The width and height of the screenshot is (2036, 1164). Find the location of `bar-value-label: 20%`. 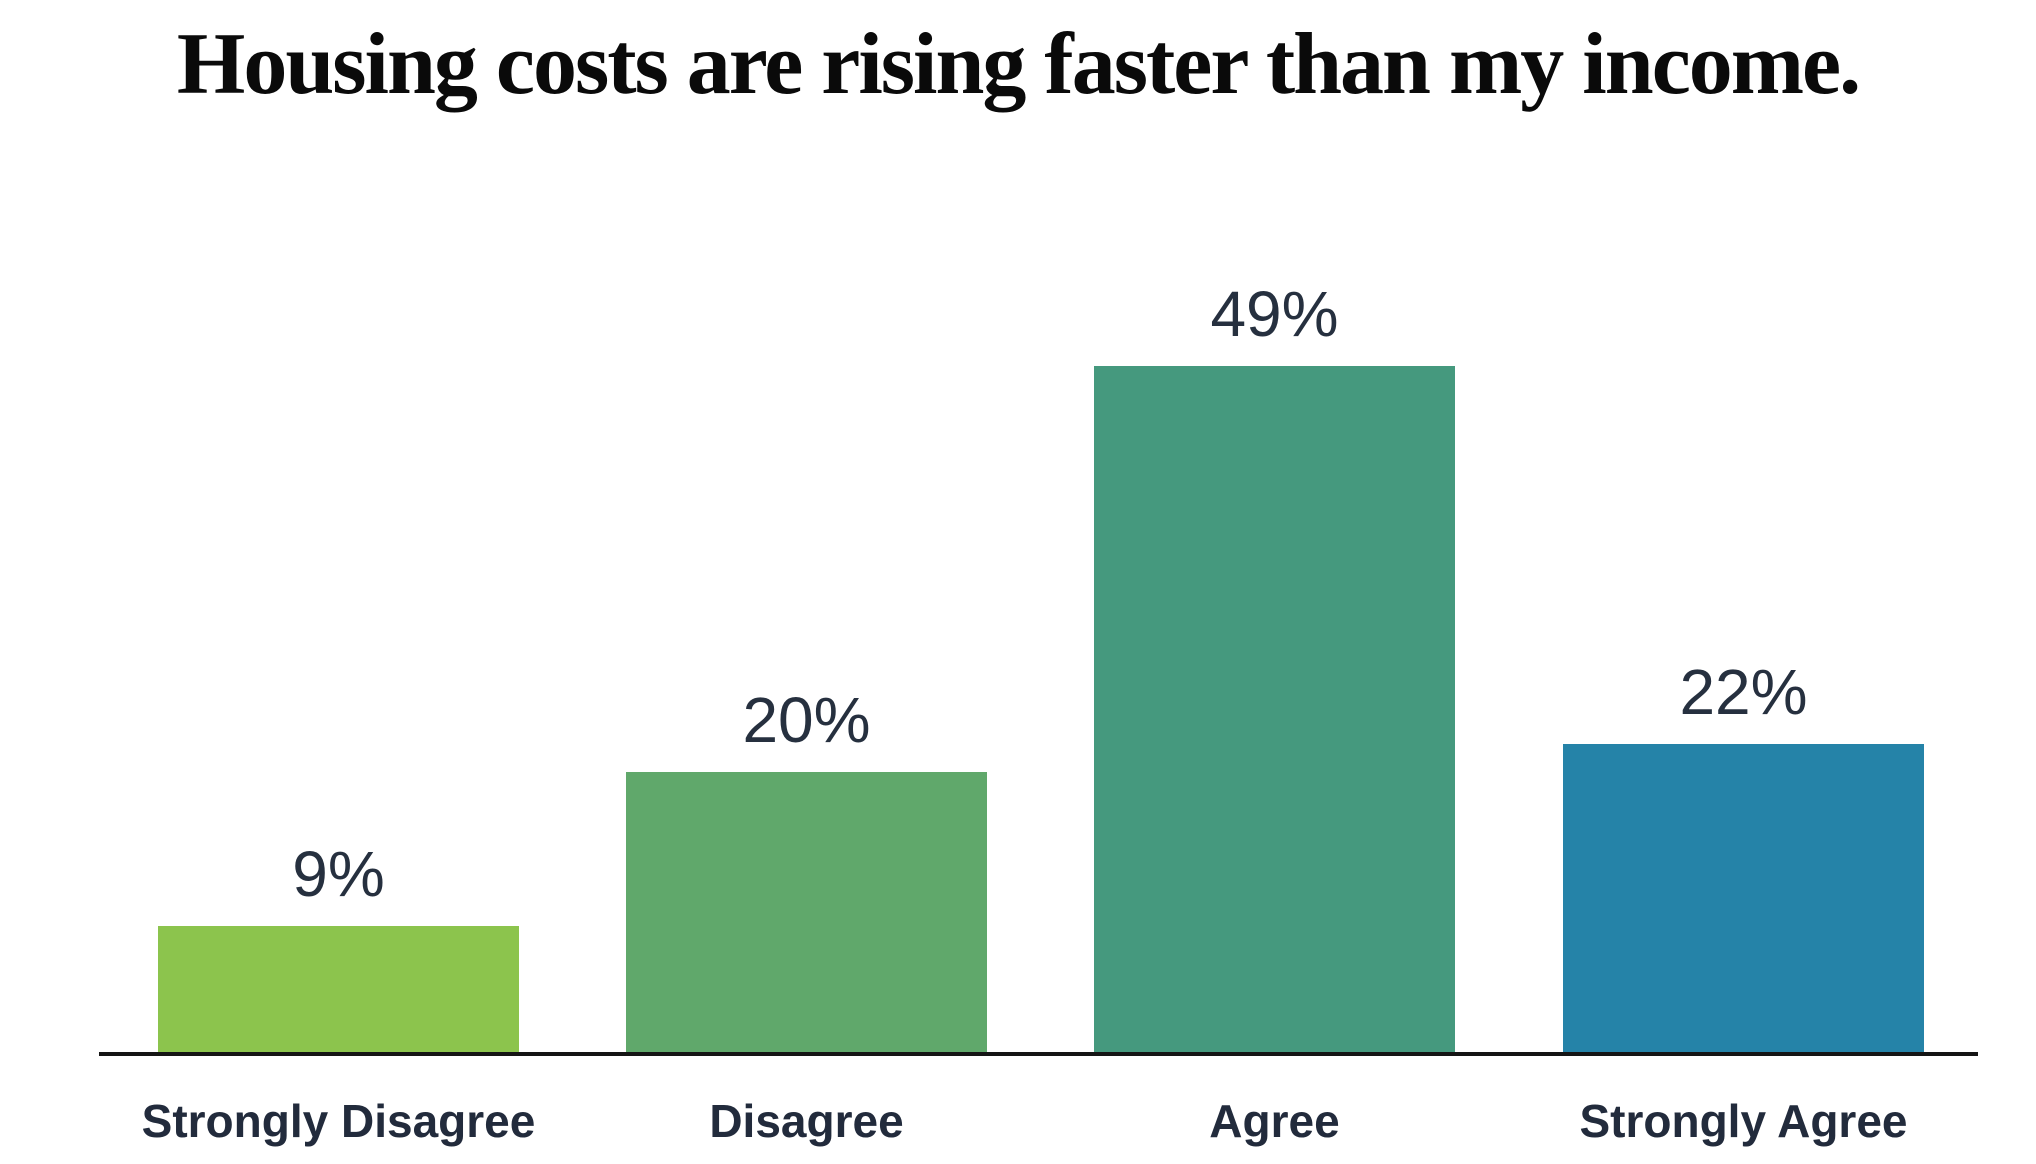

bar-value-label: 20% is located at coordinates (806, 720).